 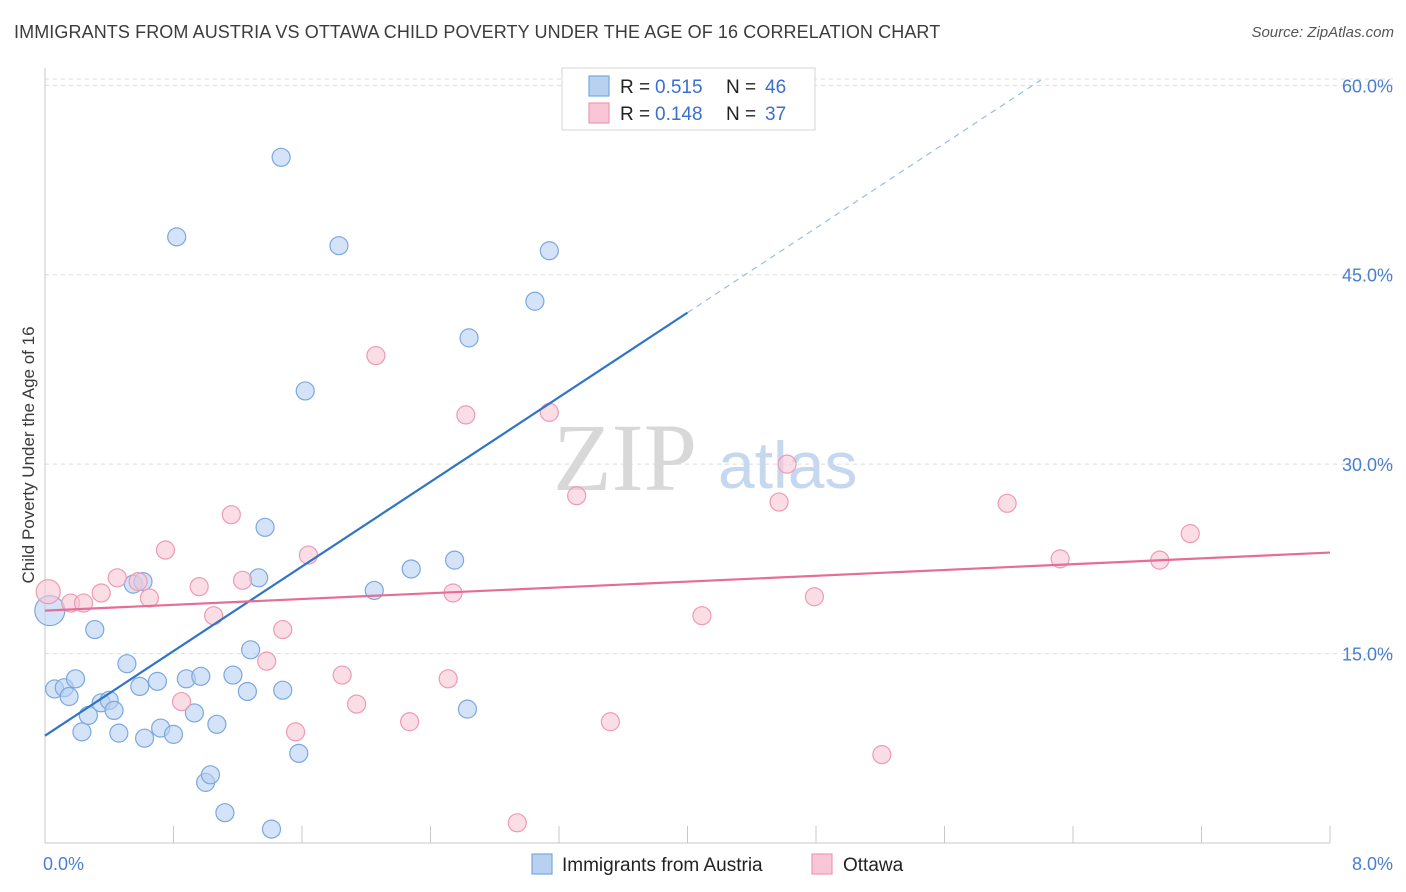 I want to click on legend-n-value-austria: 46, so click(x=775, y=87).